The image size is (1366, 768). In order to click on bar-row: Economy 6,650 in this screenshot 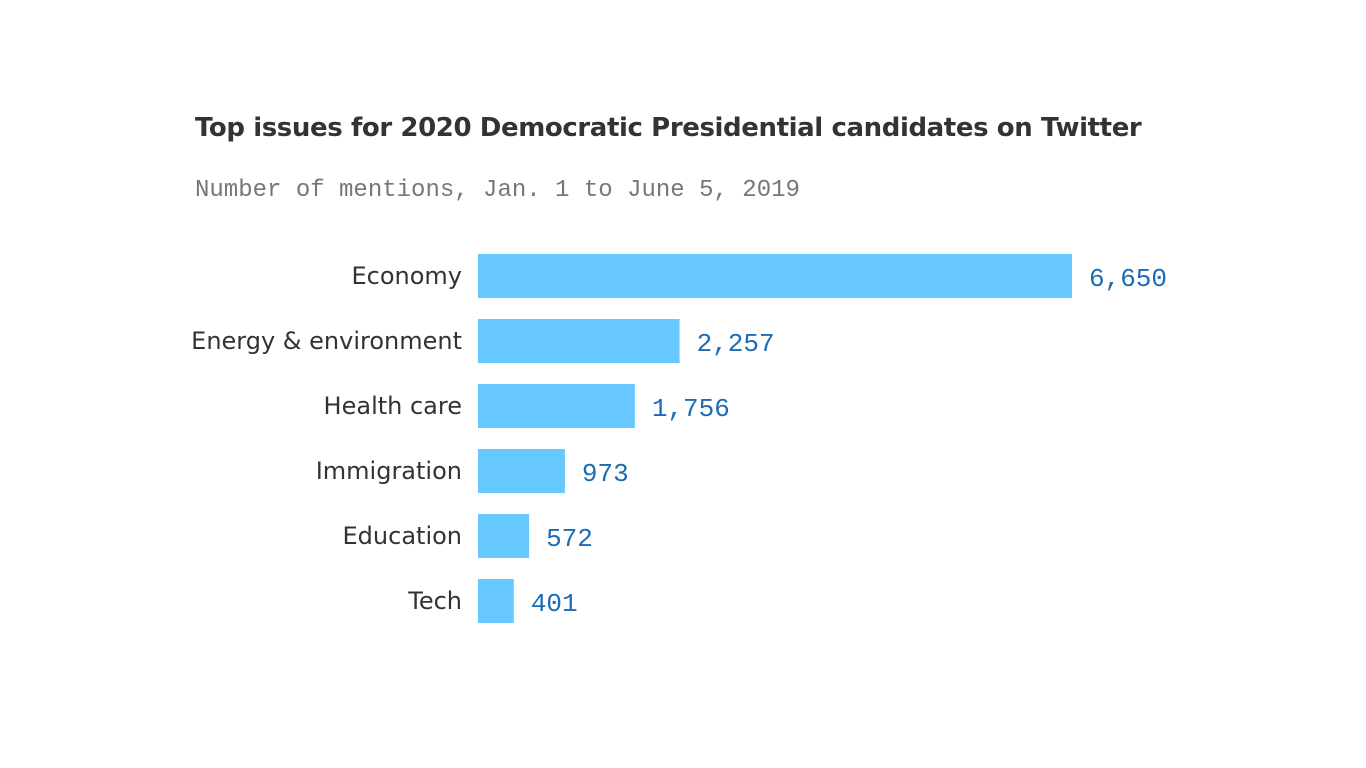, I will do `click(759, 276)`.